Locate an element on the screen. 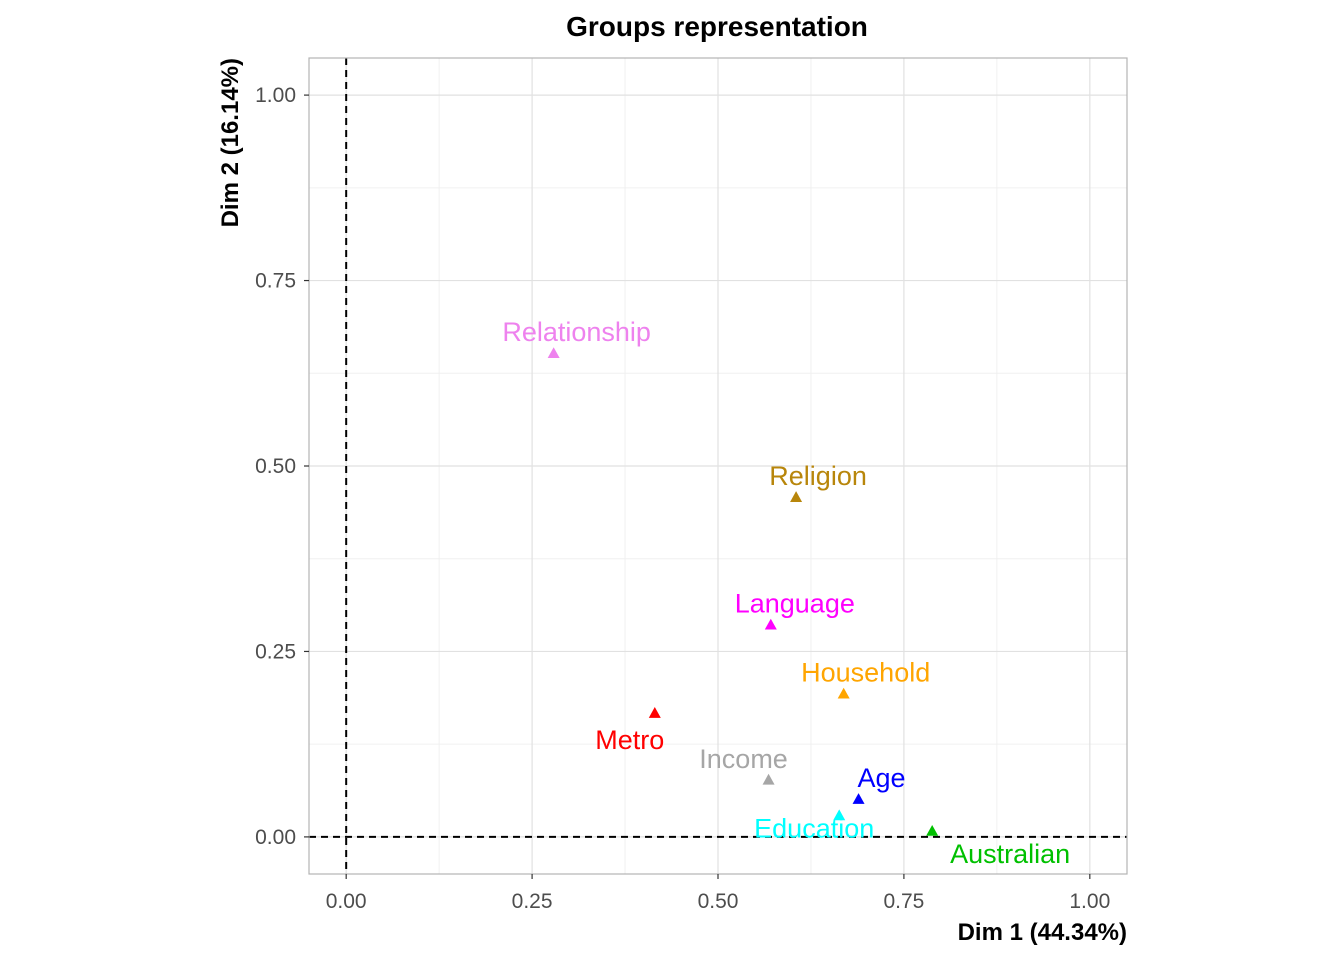 This screenshot has height=960, width=1344. x-axis-ticks: 0.00 0.25 0.50 0.75 1.00 is located at coordinates (718, 893).